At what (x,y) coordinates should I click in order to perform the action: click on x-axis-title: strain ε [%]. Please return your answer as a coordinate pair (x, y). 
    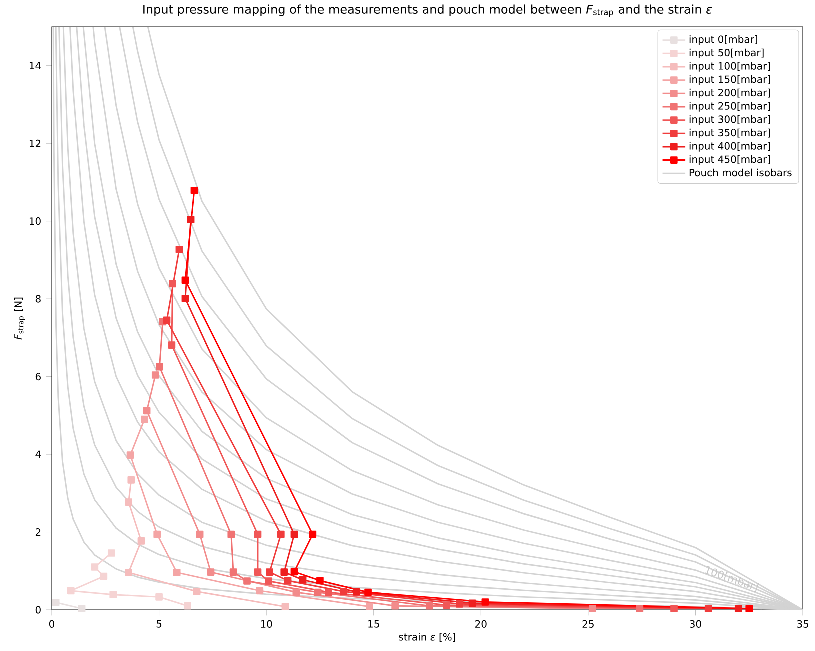
    Looking at the image, I should click on (427, 637).